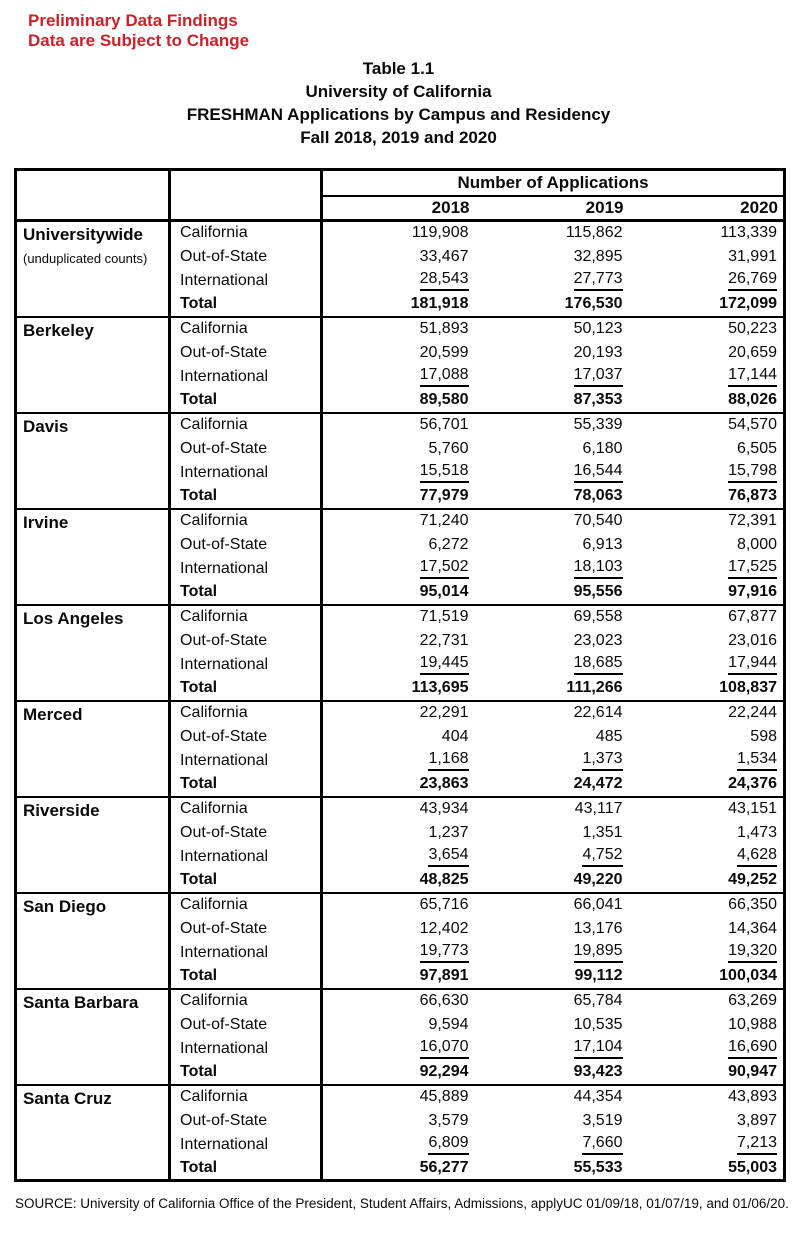 The width and height of the screenshot is (797, 1236). Describe the element at coordinates (553, 183) in the screenshot. I see `number-of-applications-header: Number of Applications` at that location.